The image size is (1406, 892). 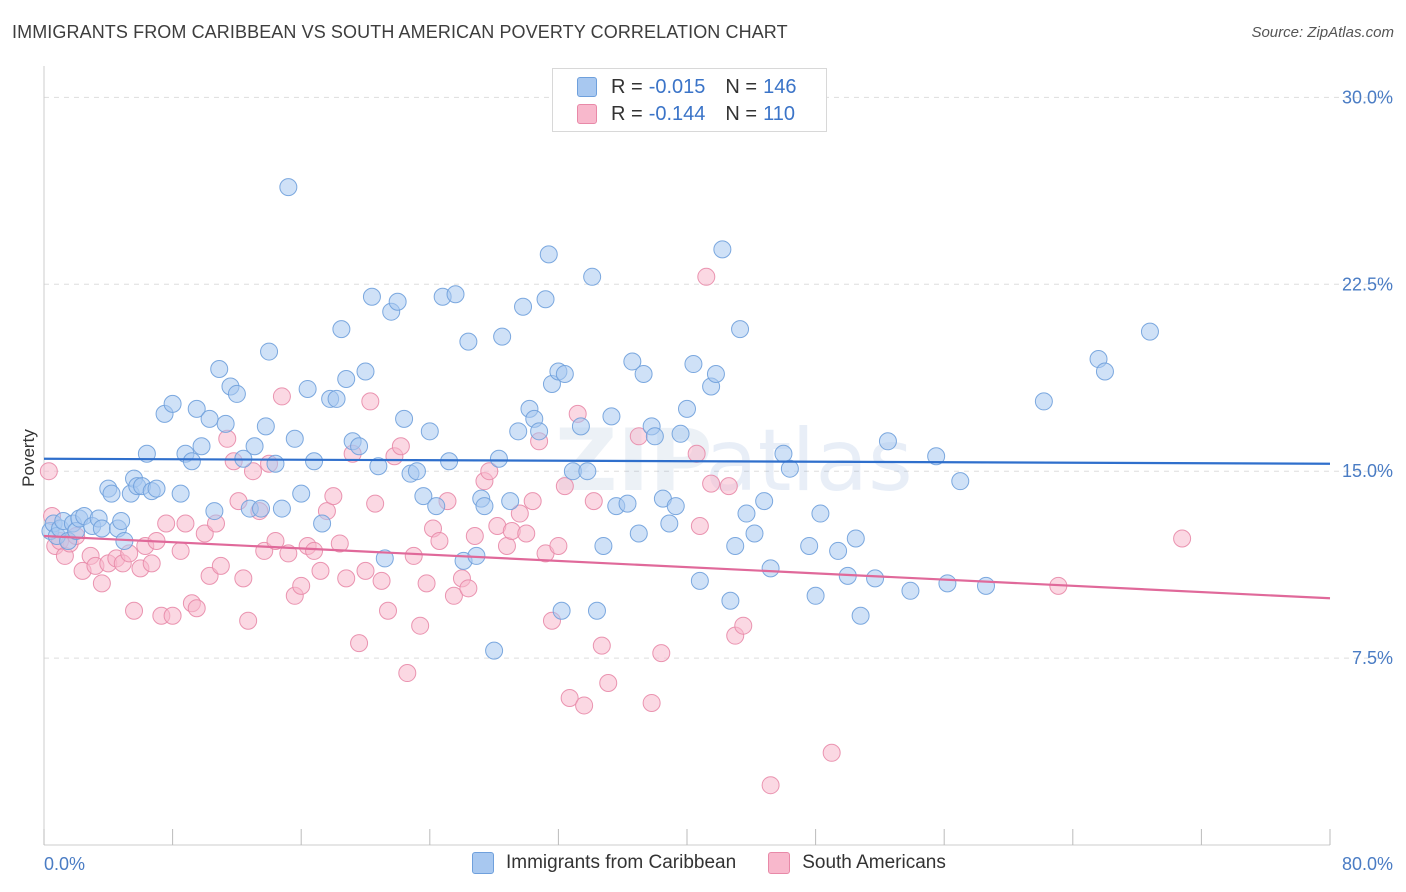 I want to click on x-tick-label: 80.0%, so click(x=1367, y=864).